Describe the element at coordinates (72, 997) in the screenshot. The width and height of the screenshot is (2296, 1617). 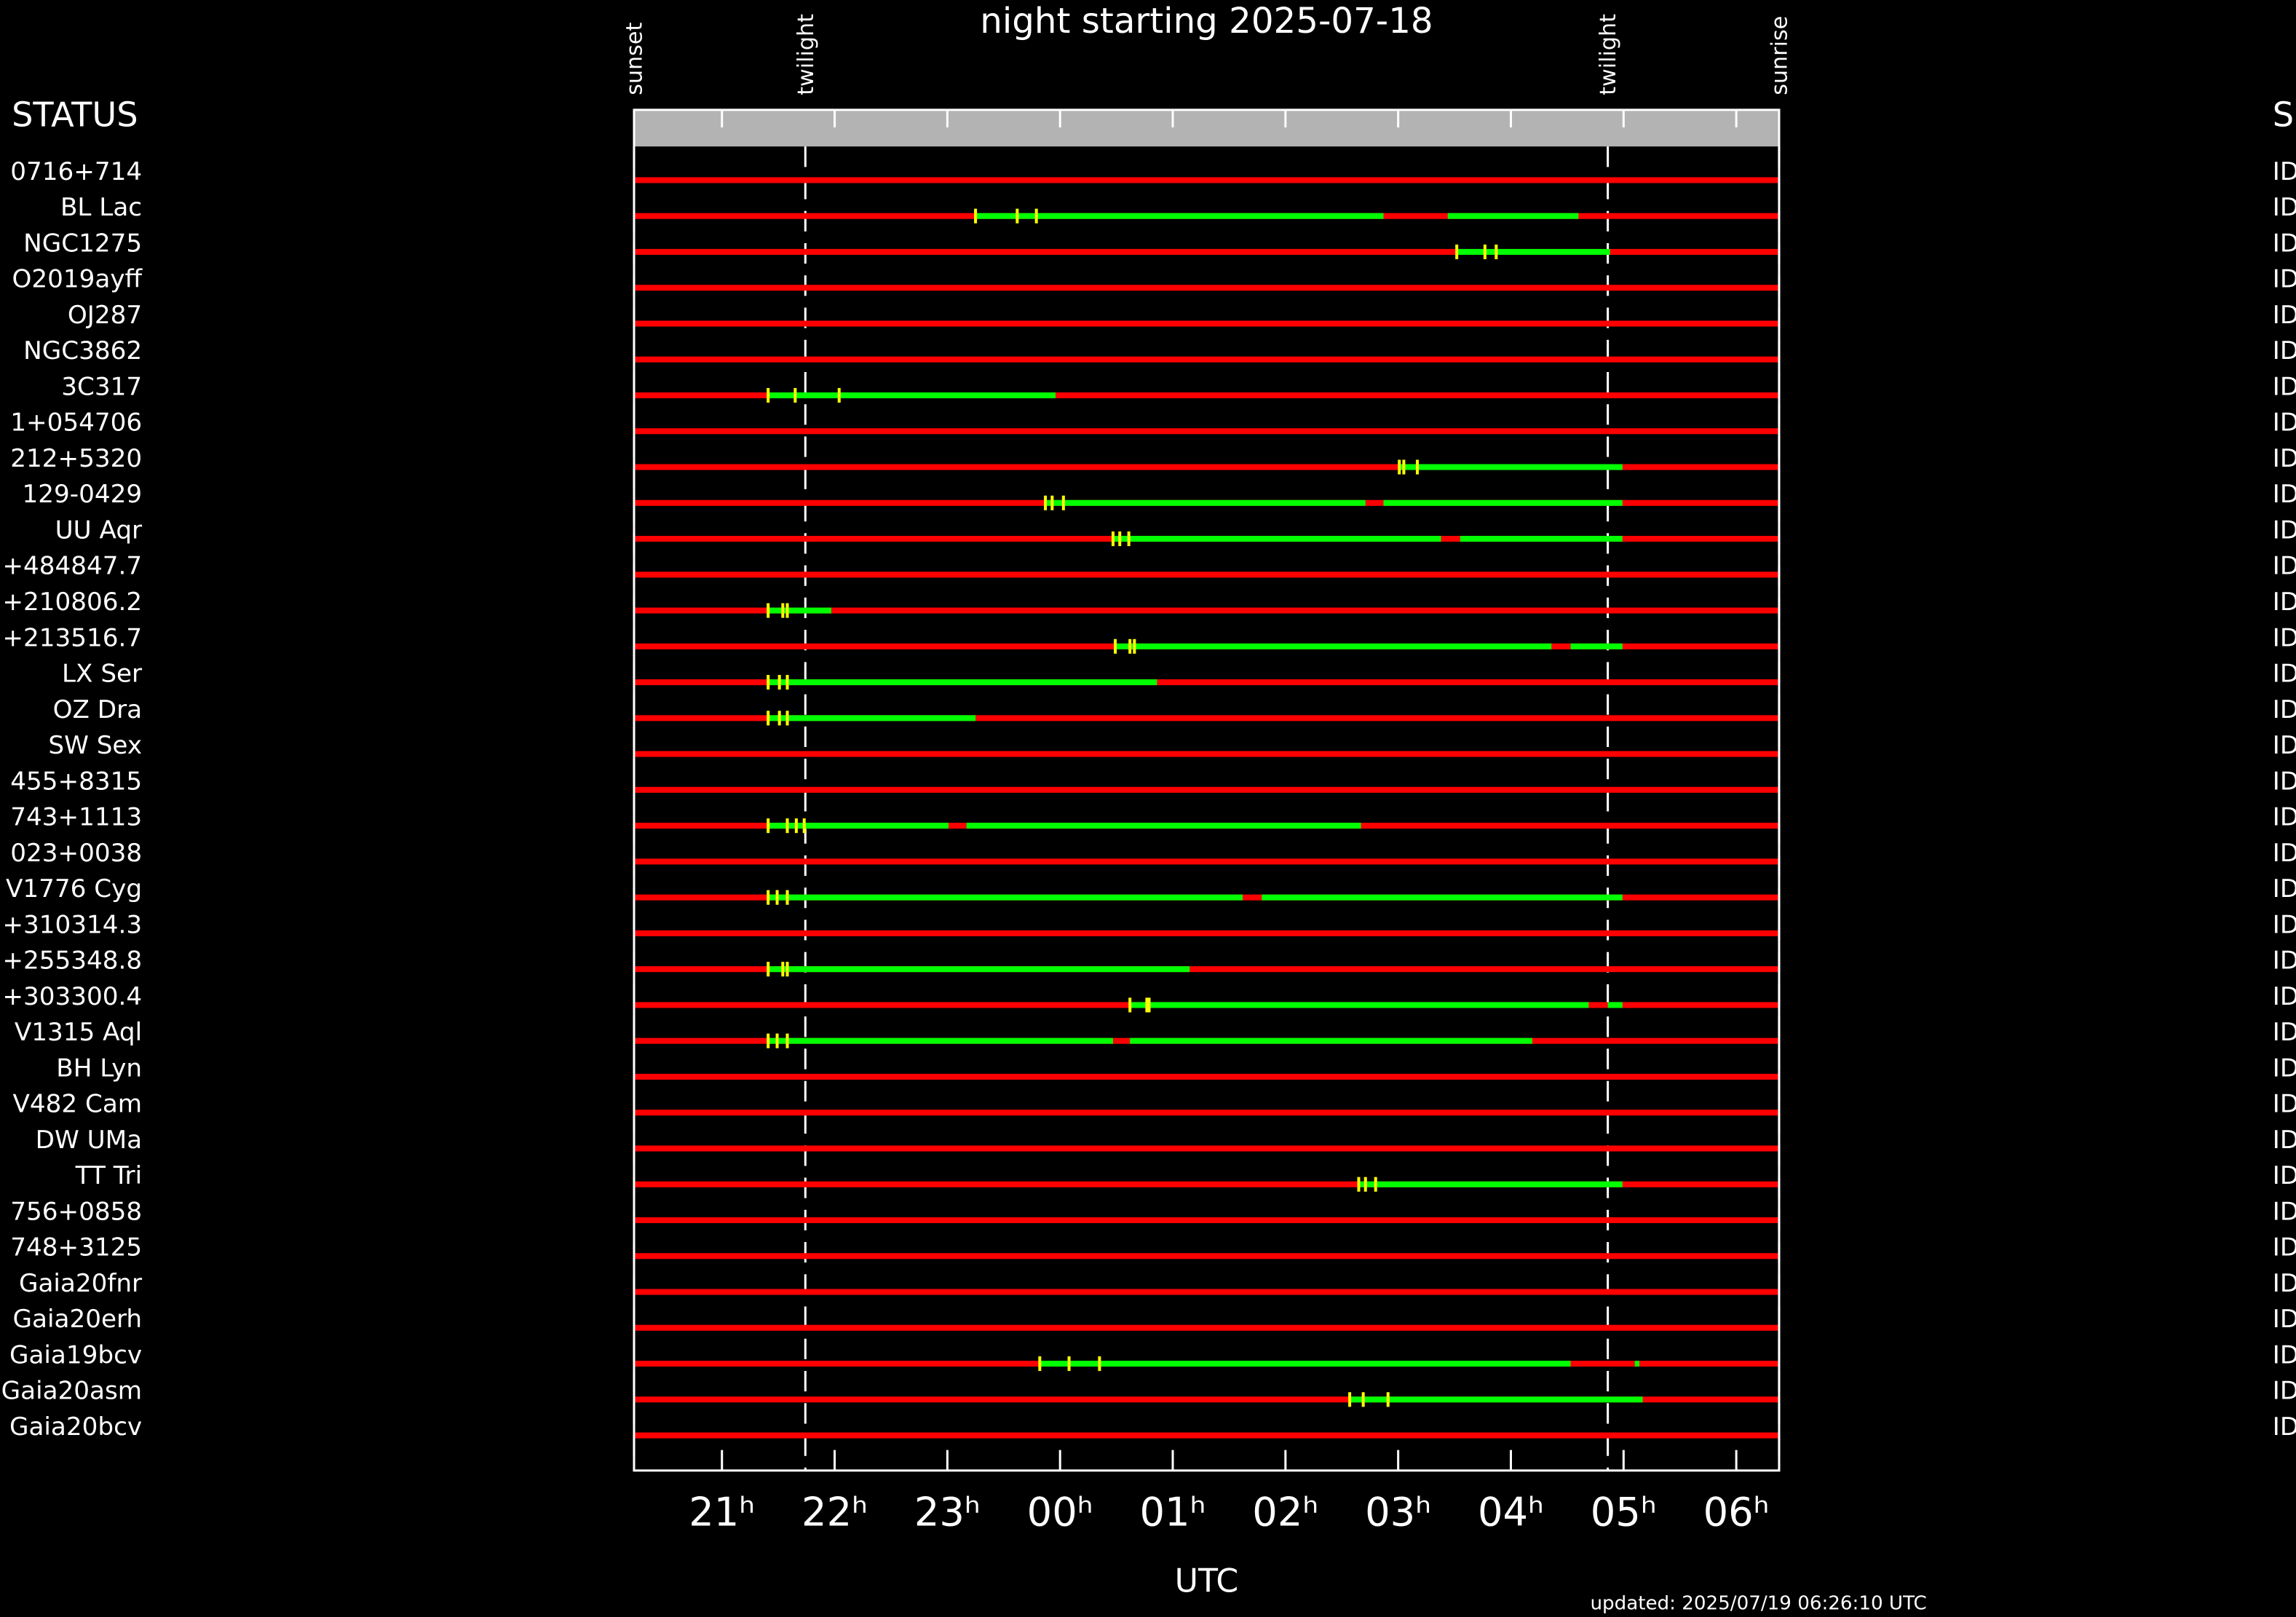
I see `row-label: +303300.4` at that location.